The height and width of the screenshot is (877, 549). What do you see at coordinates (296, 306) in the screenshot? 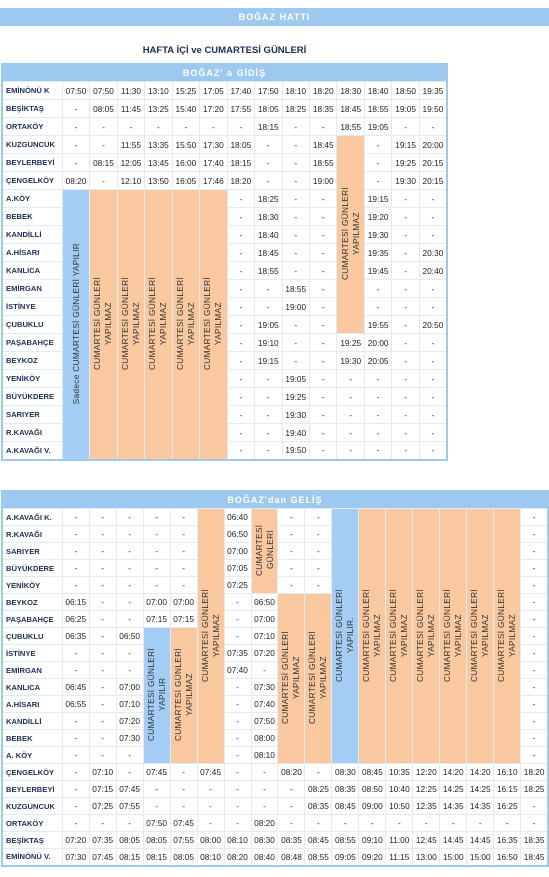
I see `time: 19:00` at bounding box center [296, 306].